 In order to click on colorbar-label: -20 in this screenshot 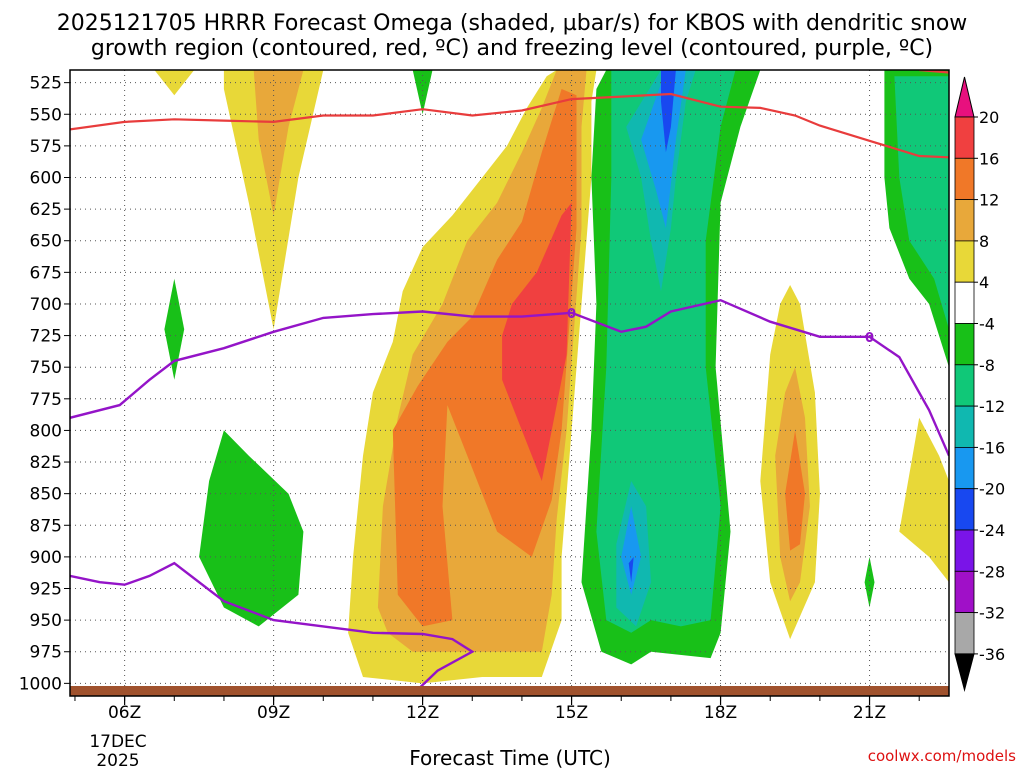, I will do `click(992, 489)`.